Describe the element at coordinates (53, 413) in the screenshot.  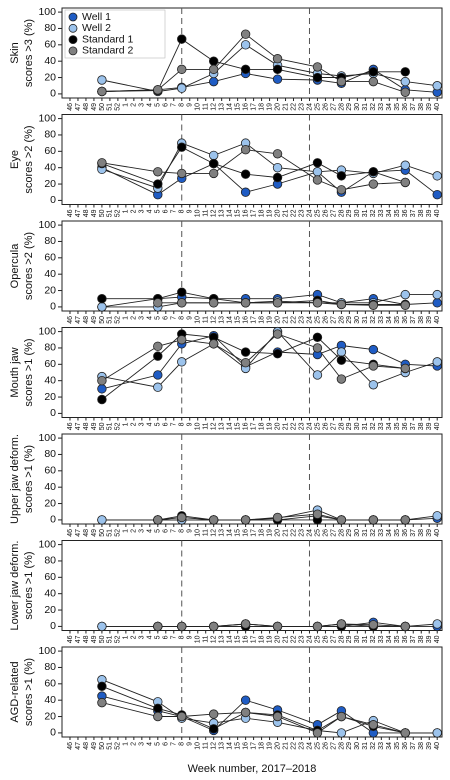
I see `y-tick-label: 0` at that location.